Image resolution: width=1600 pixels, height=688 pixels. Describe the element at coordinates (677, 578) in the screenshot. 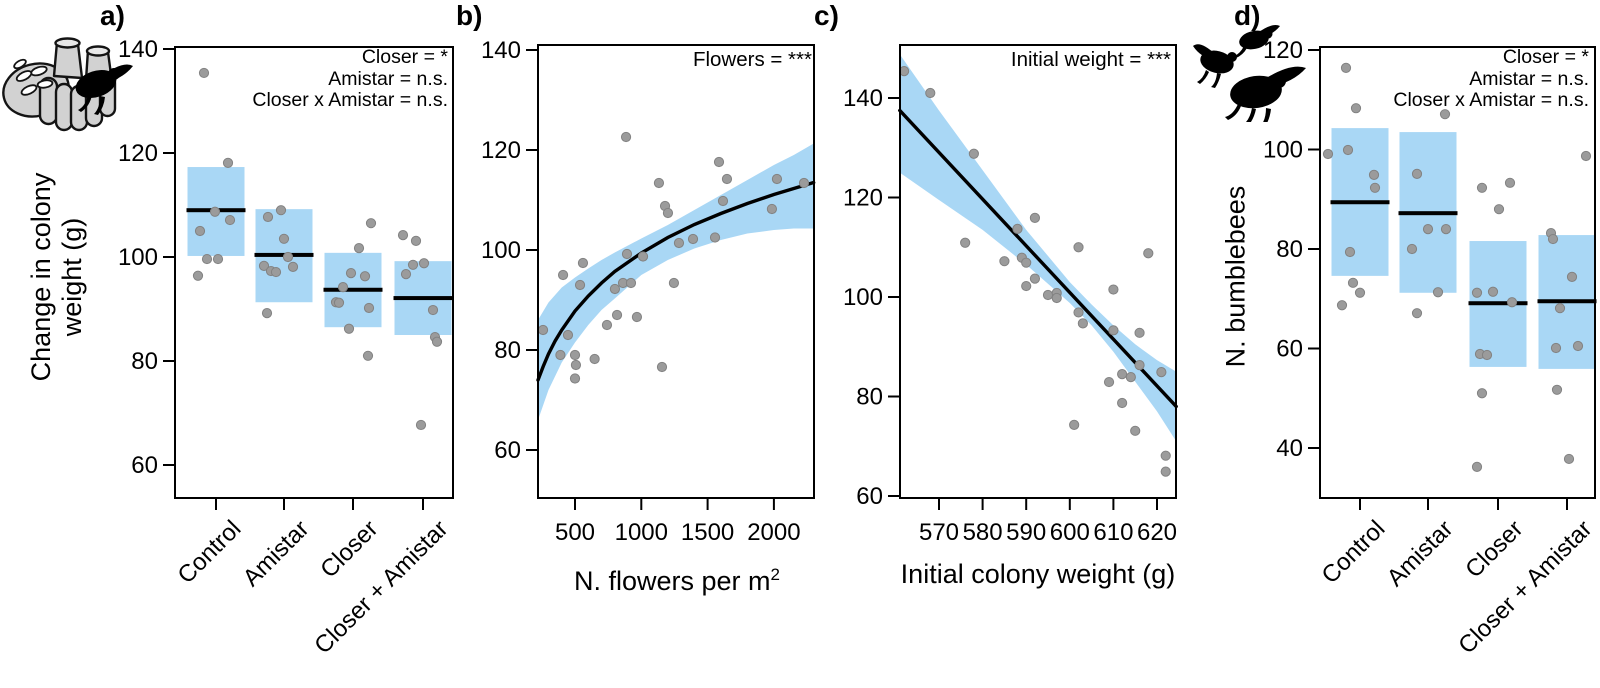

I see `x-axis-title-panel-b: N. flowers per m2` at that location.